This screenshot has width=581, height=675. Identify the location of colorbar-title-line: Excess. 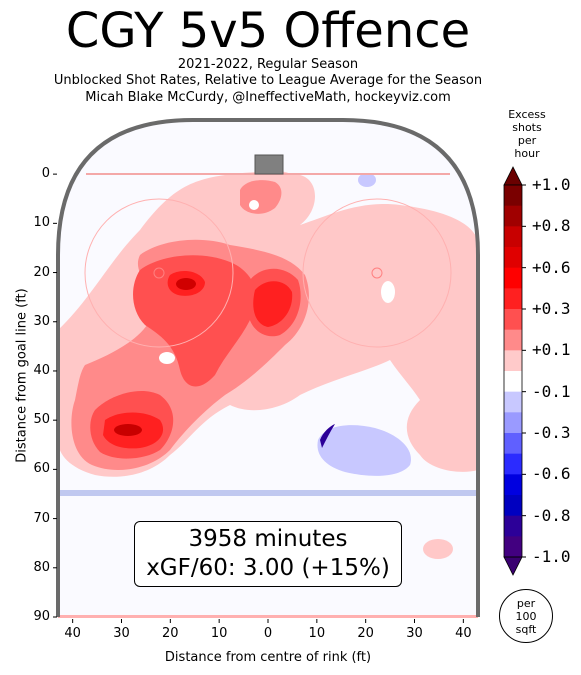
(527, 114).